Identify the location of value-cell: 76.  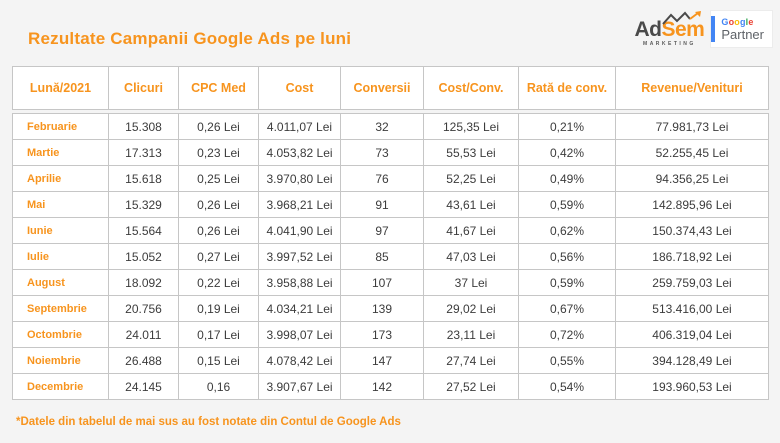
(382, 178).